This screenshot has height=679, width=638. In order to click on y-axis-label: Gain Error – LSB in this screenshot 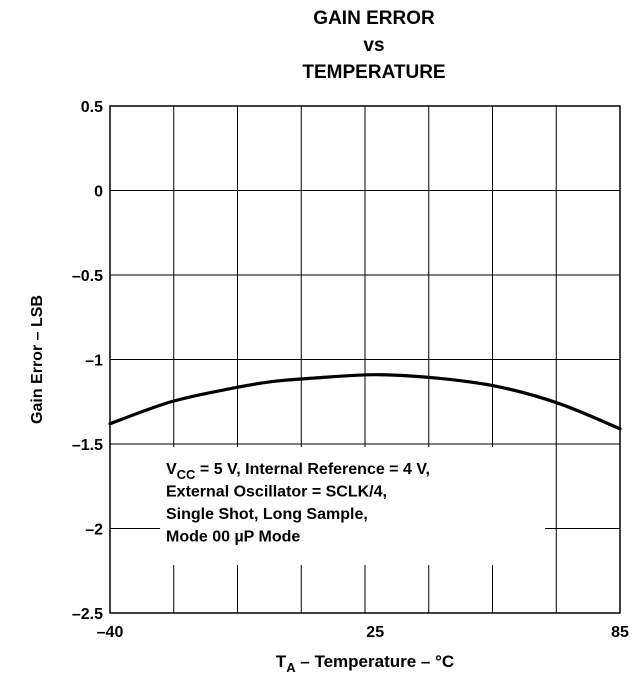, I will do `click(37, 359)`.